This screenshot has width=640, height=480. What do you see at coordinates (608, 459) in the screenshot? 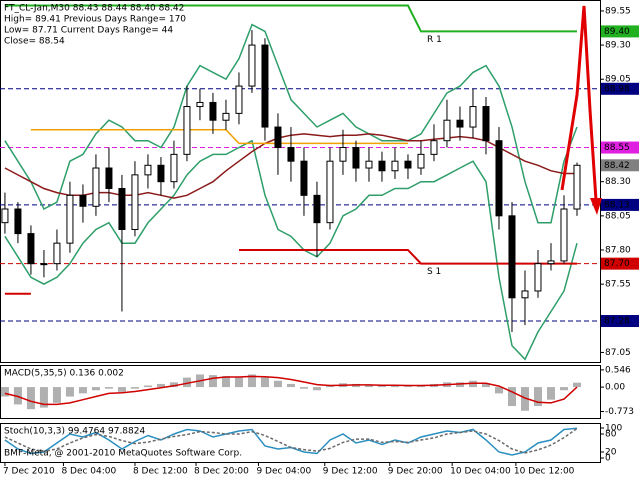
I see `y-tick-label: 0` at bounding box center [608, 459].